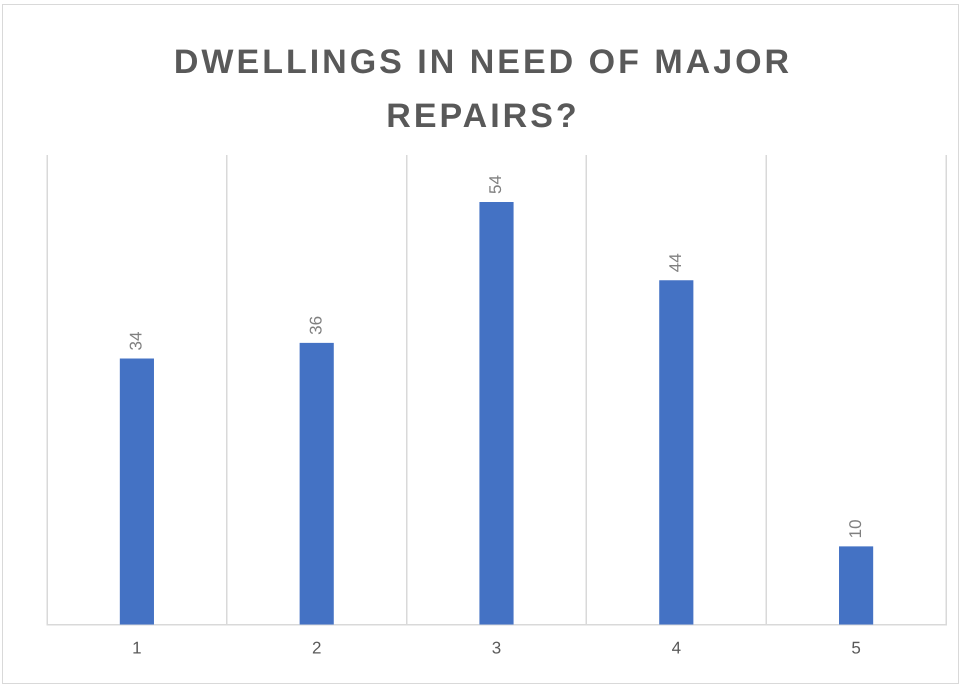  What do you see at coordinates (497, 648) in the screenshot?
I see `x-tick-label: 3` at bounding box center [497, 648].